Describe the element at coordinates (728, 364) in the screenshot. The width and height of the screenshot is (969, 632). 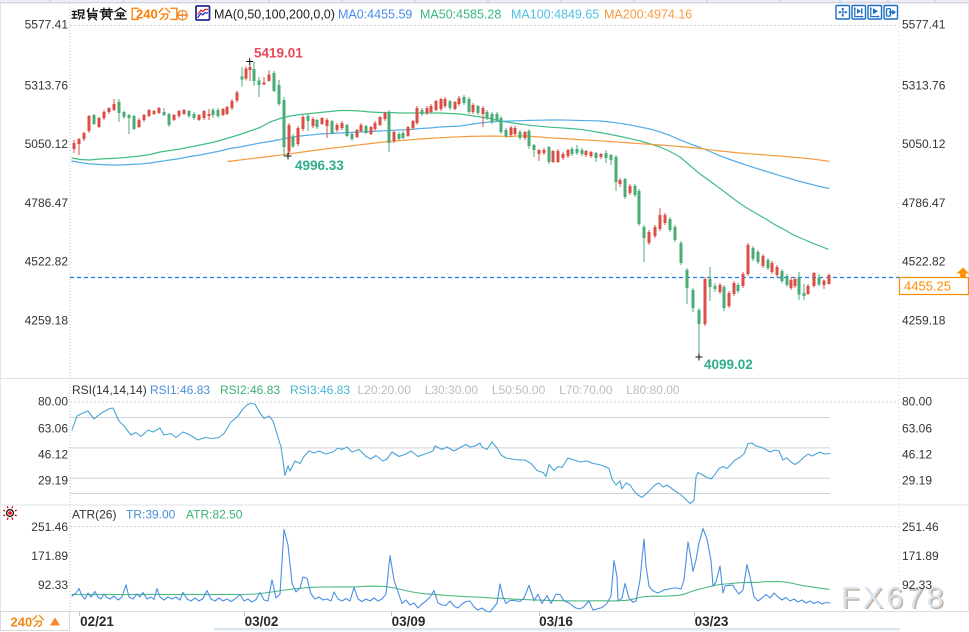
I see `svg-text: 4099.02` at that location.